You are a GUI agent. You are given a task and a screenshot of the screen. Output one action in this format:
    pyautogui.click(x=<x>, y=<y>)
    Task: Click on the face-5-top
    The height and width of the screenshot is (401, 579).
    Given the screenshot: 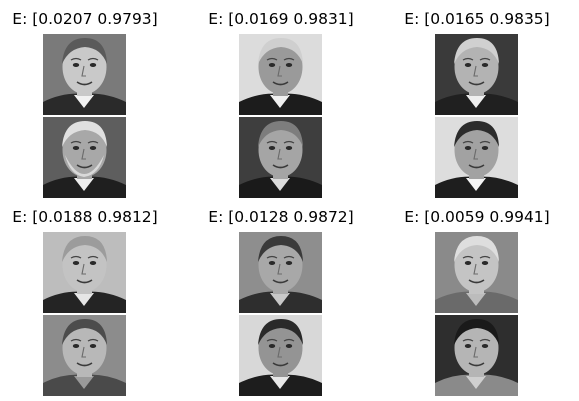 What is the action you would take?
    pyautogui.click(x=280, y=272)
    